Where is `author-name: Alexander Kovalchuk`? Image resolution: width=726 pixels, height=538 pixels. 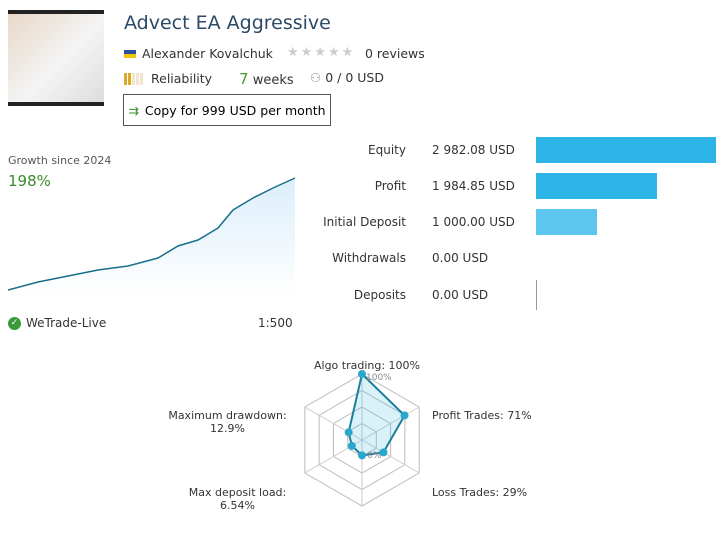 author-name: Alexander Kovalchuk is located at coordinates (207, 53).